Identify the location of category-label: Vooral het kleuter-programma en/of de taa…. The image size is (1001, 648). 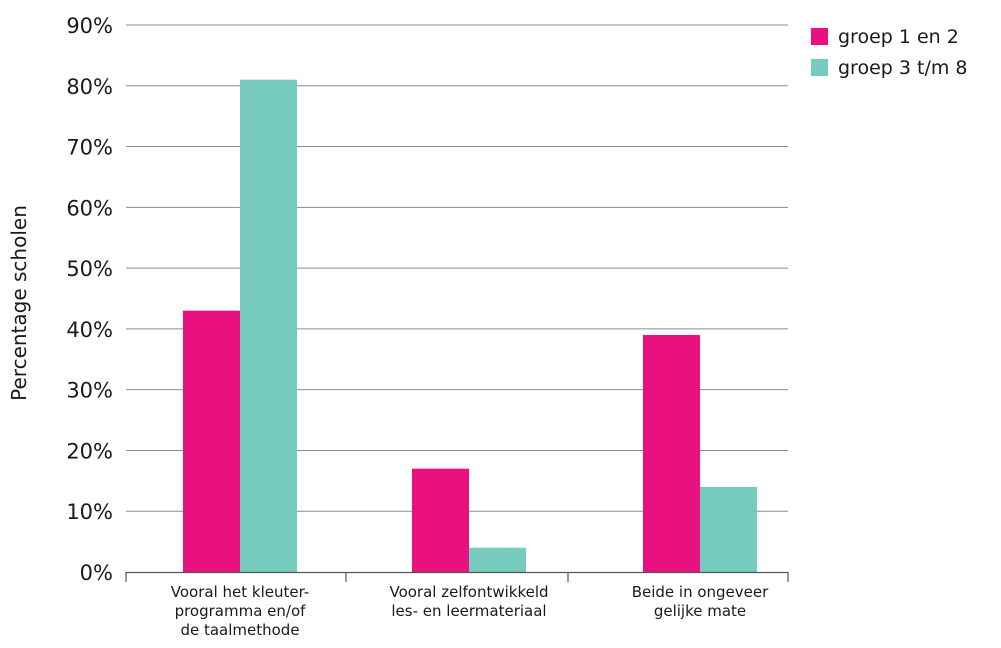
(240, 611).